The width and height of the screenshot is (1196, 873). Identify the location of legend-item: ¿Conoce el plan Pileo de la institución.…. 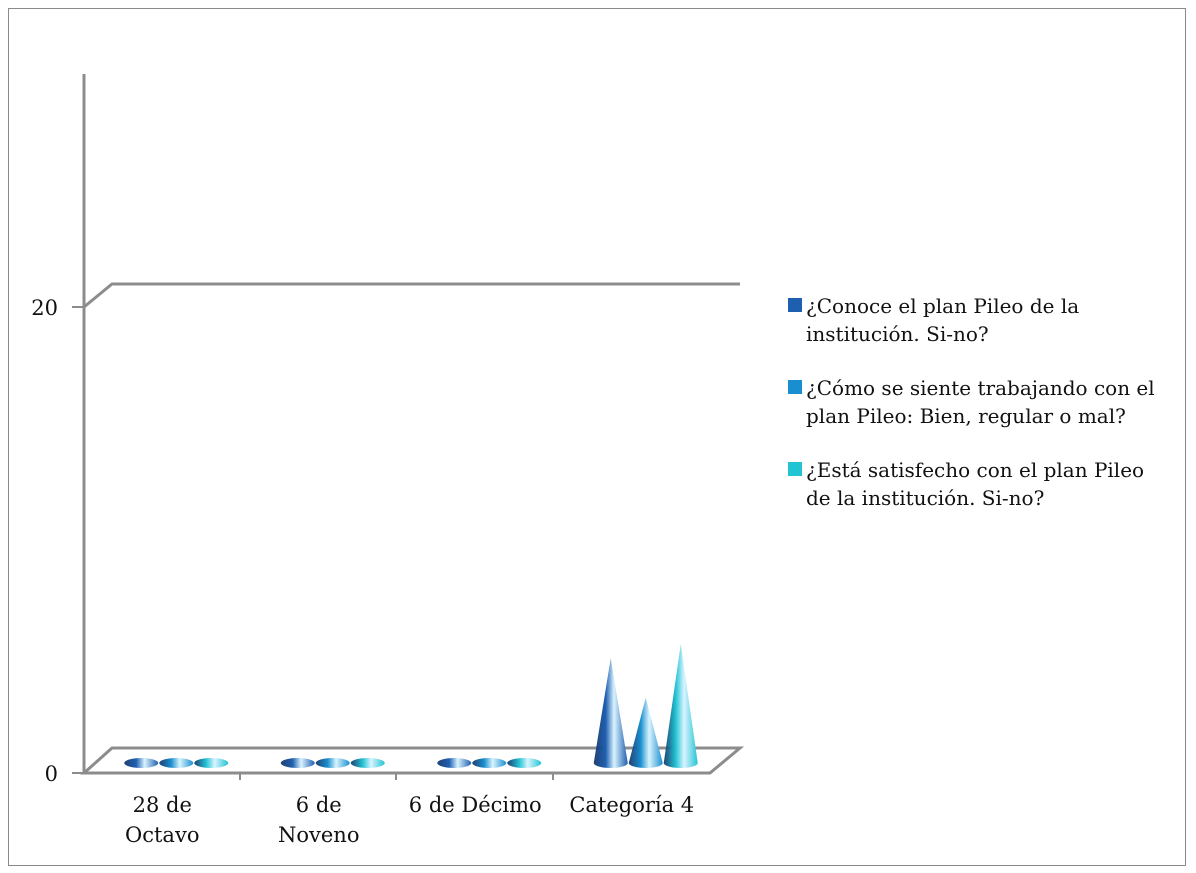
(978, 320).